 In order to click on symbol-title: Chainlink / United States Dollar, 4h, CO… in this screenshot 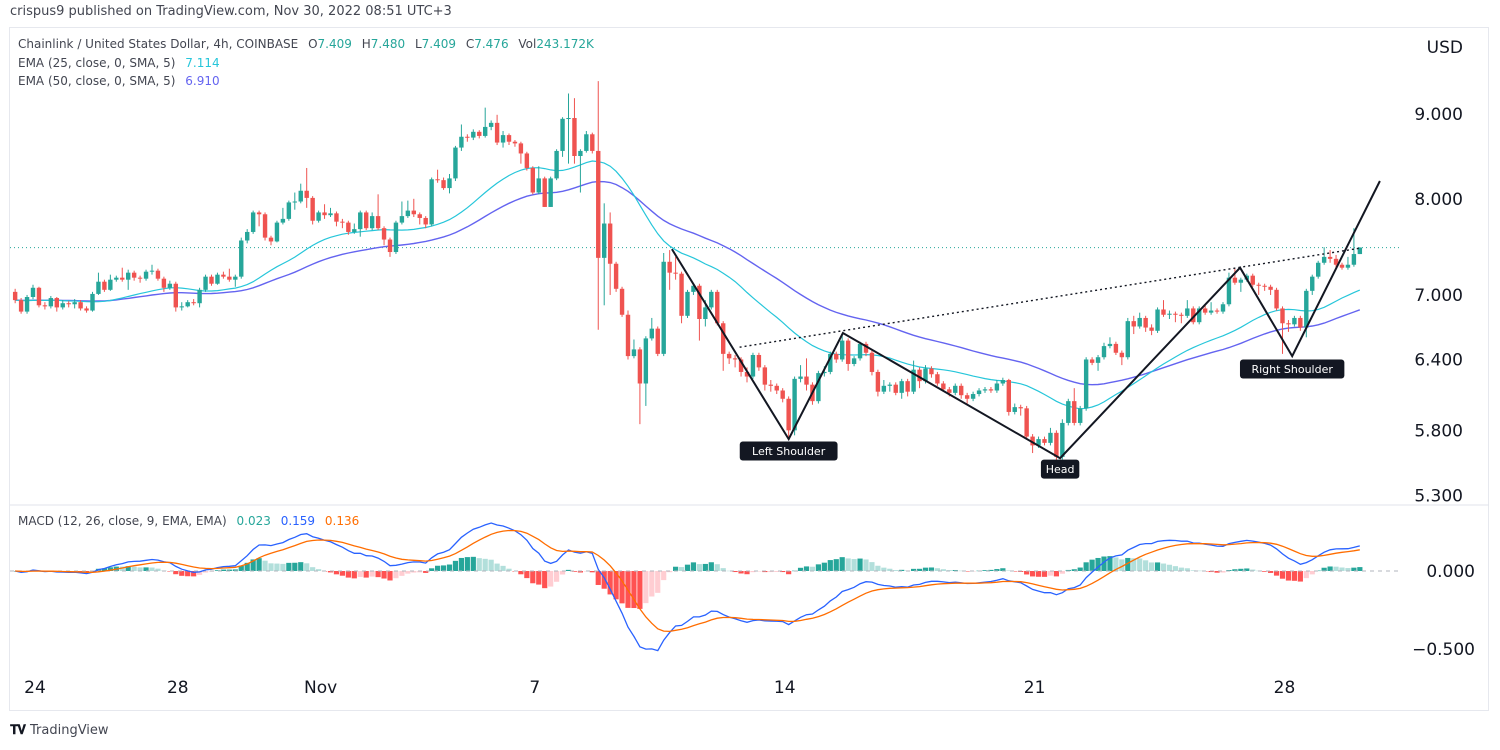, I will do `click(158, 44)`.